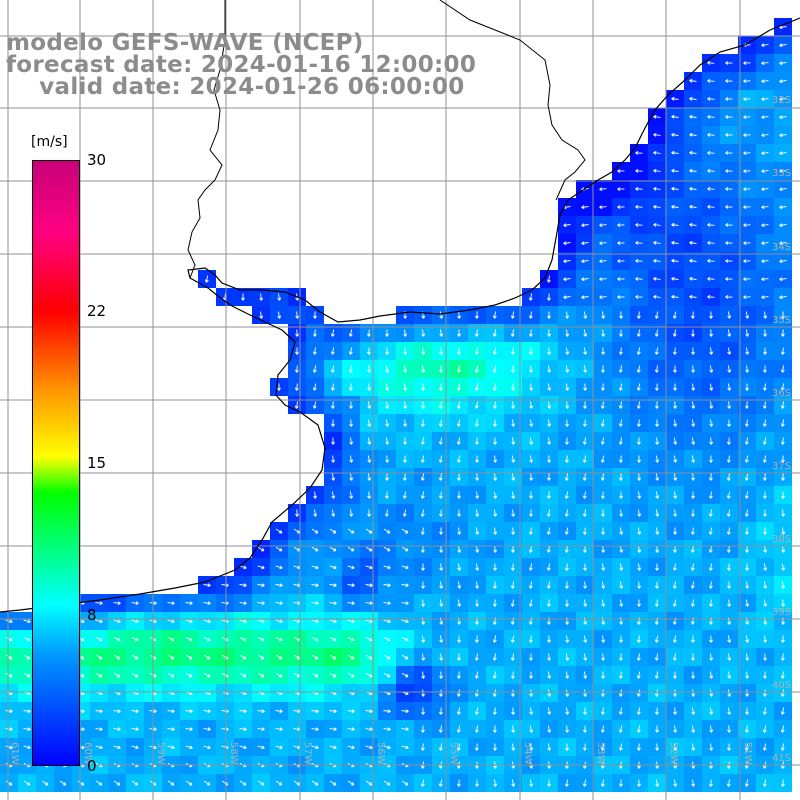 The height and width of the screenshot is (800, 800). What do you see at coordinates (381, 753) in the screenshot?
I see `longitude-labels: 61W 60W 59W 58W 57W 56W 55W 54W 53W 52W 51W` at bounding box center [381, 753].